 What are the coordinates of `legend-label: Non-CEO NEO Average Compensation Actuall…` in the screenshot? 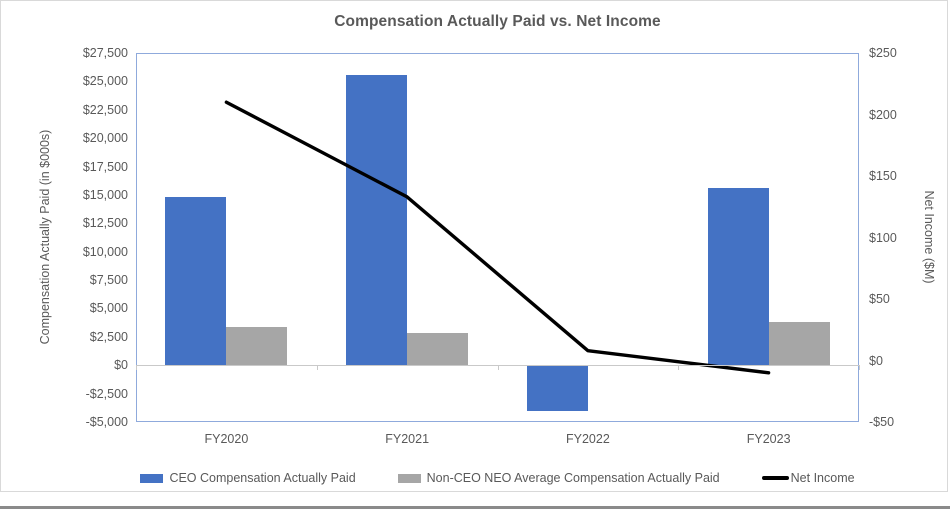 It's located at (573, 478).